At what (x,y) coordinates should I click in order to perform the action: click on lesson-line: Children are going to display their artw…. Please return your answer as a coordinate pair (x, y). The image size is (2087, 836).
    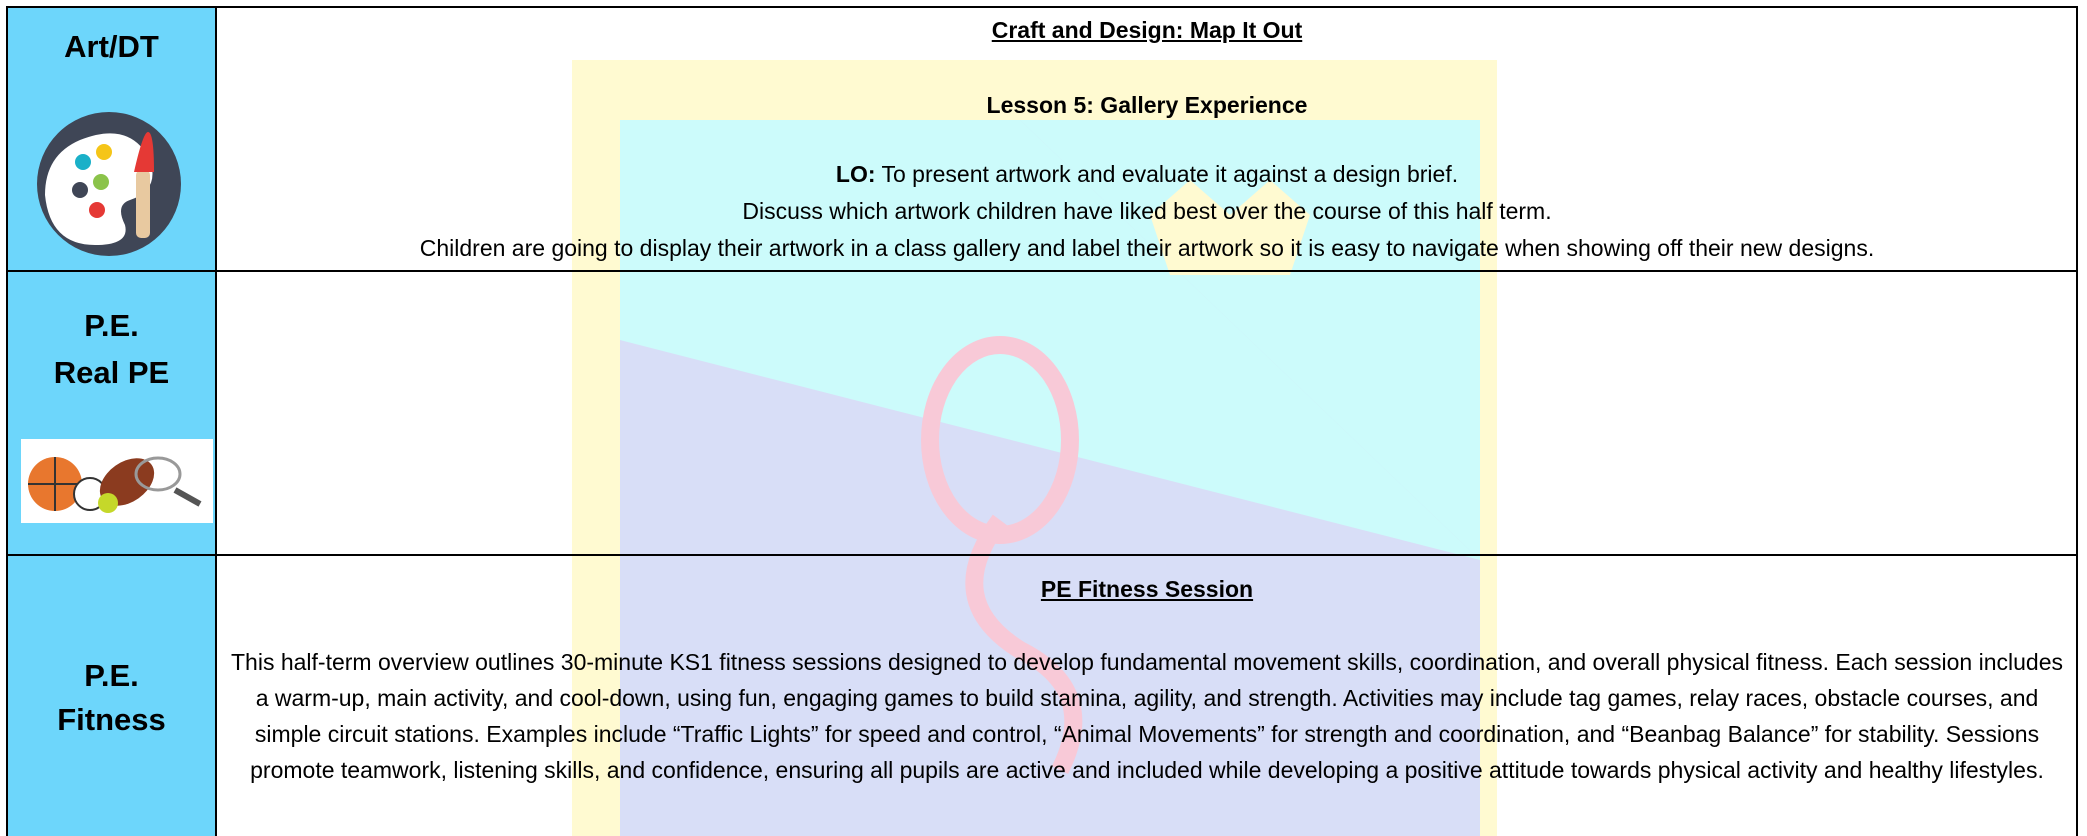
    Looking at the image, I should click on (1147, 248).